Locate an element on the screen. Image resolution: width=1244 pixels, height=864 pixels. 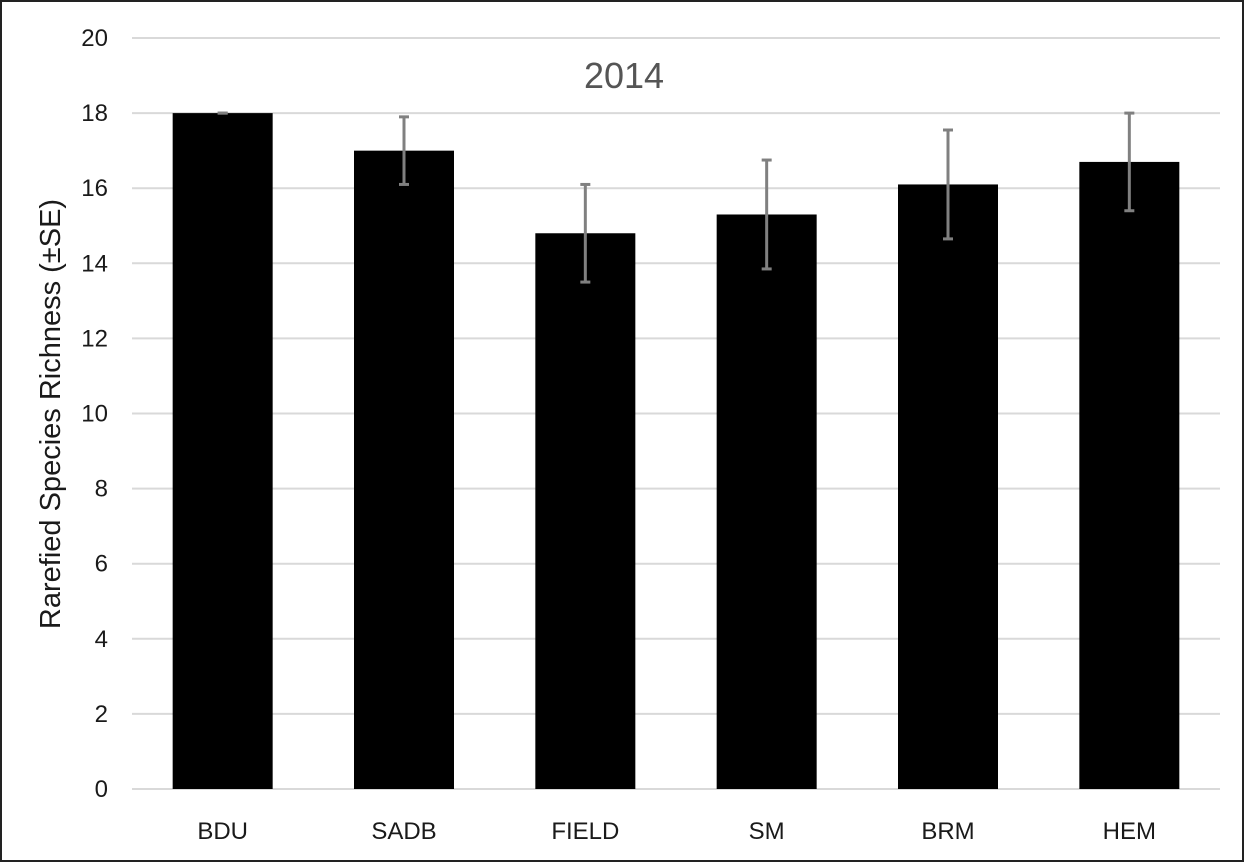
bar-hem is located at coordinates (1129, 475).